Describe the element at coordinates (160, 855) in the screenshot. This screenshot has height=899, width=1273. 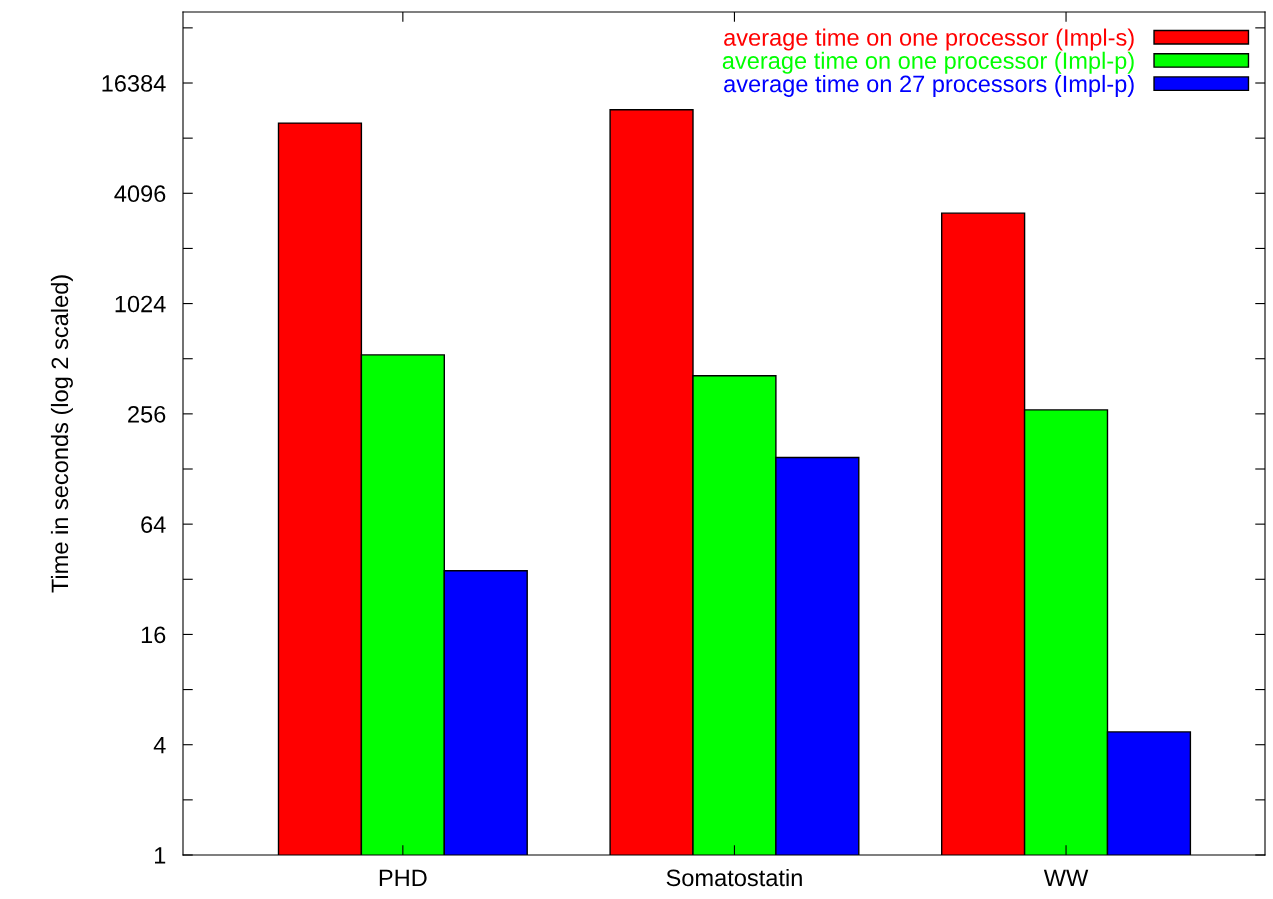
I see `y-tick-label: 1` at that location.